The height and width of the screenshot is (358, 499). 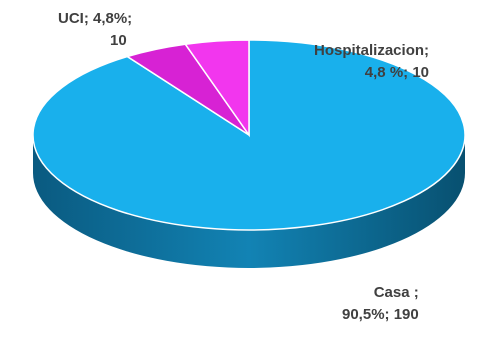 What do you see at coordinates (95, 18) in the screenshot?
I see `data-label-uci-line1: UCI; 4,8%;` at bounding box center [95, 18].